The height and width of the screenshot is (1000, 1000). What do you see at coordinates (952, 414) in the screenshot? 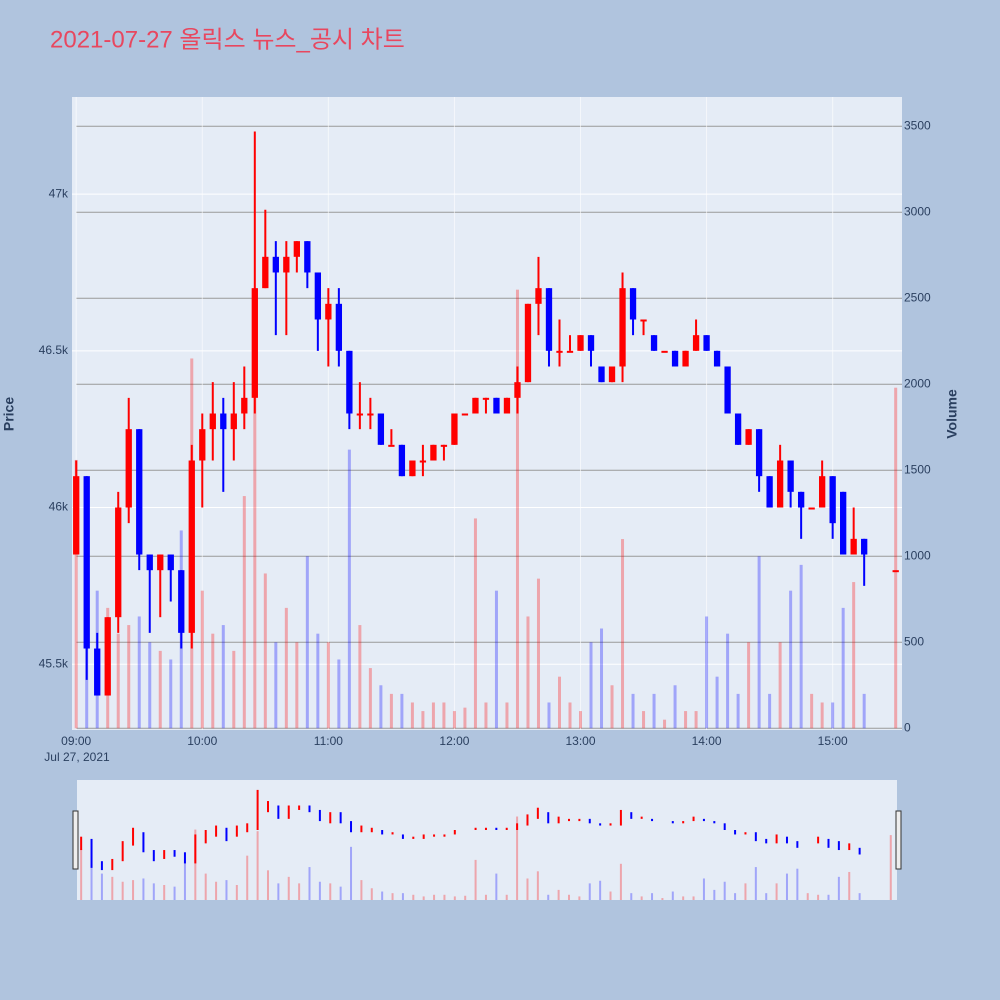
I see `y2-axis-title: Volume` at bounding box center [952, 414].